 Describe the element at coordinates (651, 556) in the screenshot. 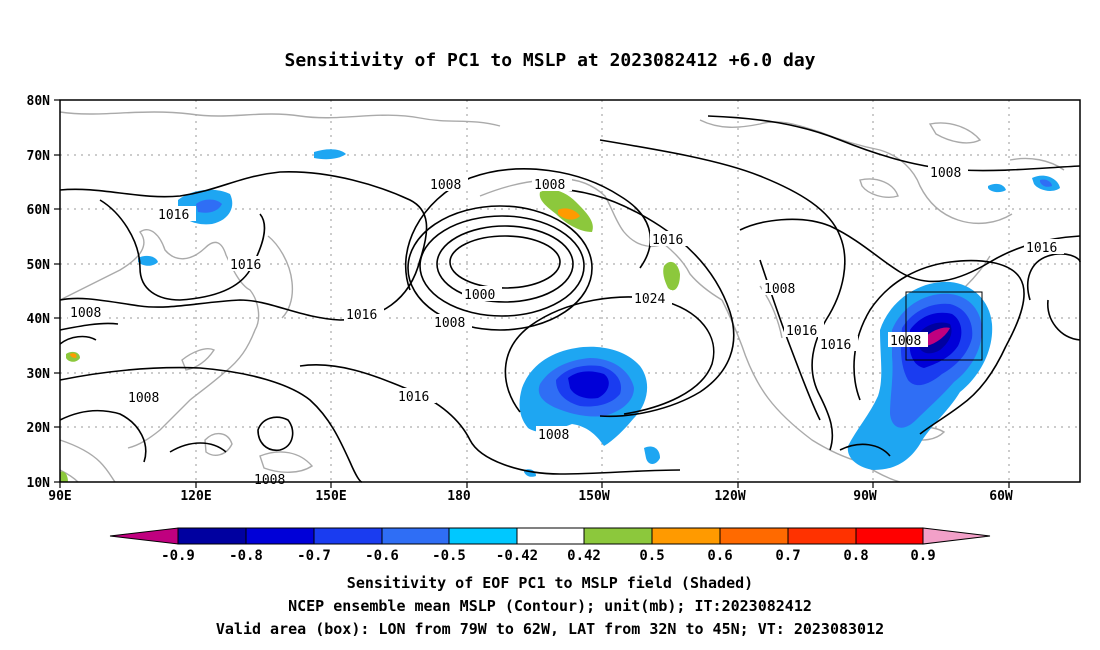

I see `colorbar-tick-label: 0.5` at that location.